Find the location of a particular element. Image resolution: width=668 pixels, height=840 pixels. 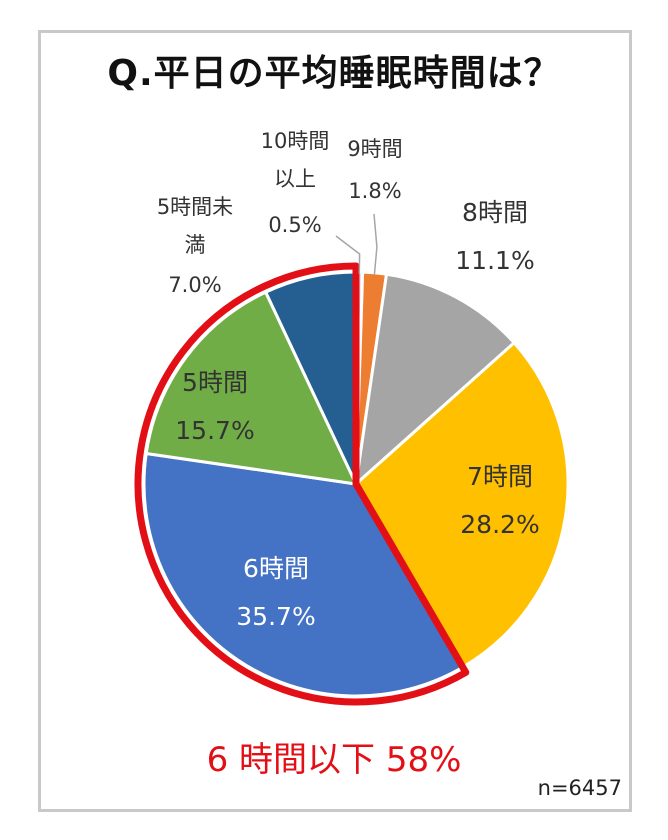

label-8h-value: 11.1% is located at coordinates (495, 260).